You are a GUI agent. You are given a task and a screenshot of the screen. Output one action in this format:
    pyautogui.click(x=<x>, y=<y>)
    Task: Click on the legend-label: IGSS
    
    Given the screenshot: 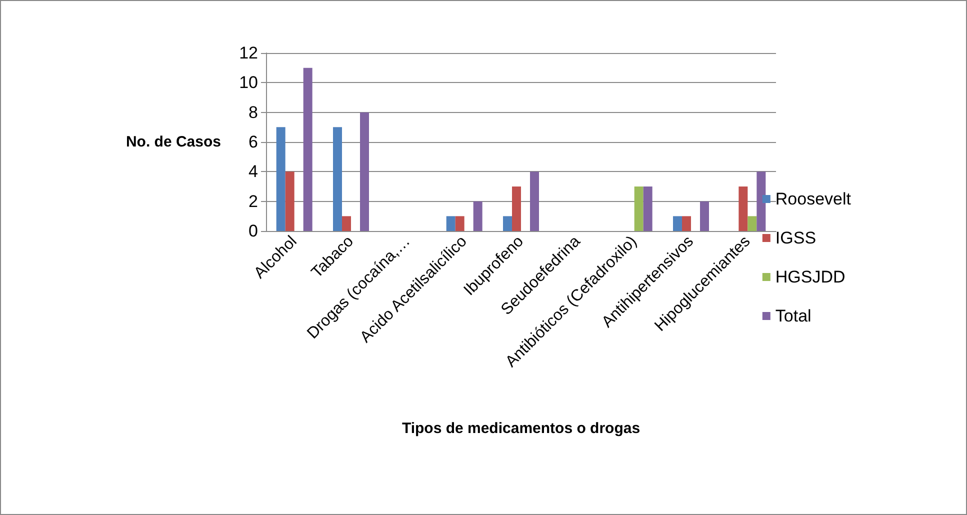 What is the action you would take?
    pyautogui.click(x=795, y=238)
    